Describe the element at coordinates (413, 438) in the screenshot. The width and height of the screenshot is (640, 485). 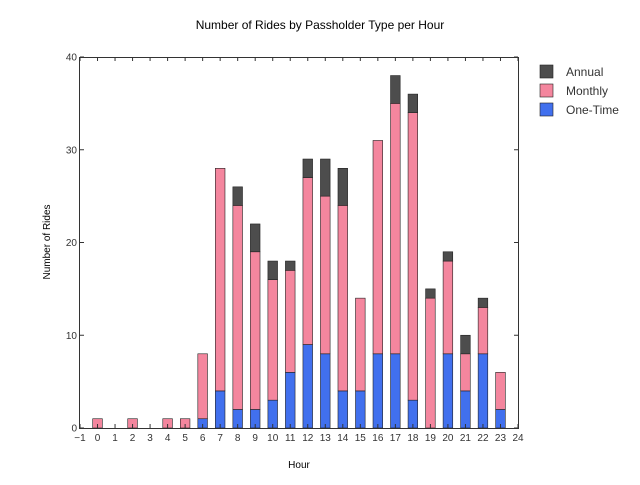
I see `x-tick-label: 18` at that location.